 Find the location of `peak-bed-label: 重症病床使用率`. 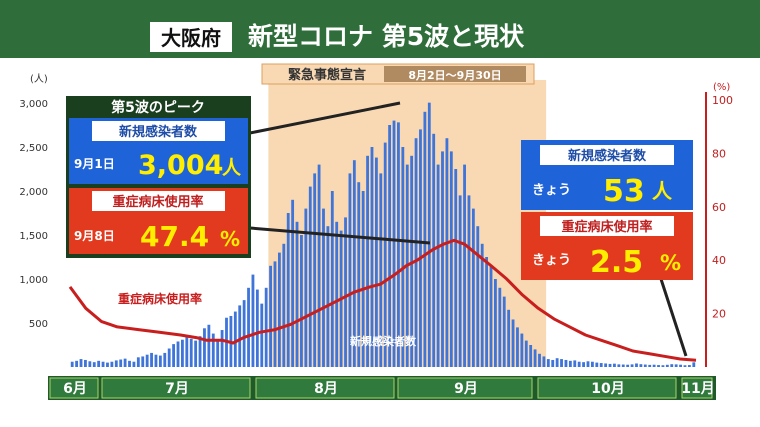

peak-bed-label: 重症病床使用率 is located at coordinates (157, 202).